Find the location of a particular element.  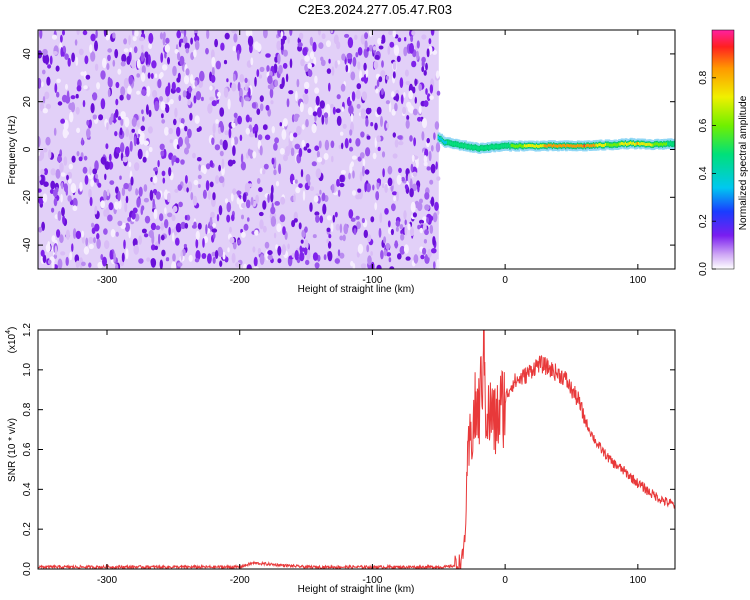

y-tick-label: 1.0 is located at coordinates (27, 369).